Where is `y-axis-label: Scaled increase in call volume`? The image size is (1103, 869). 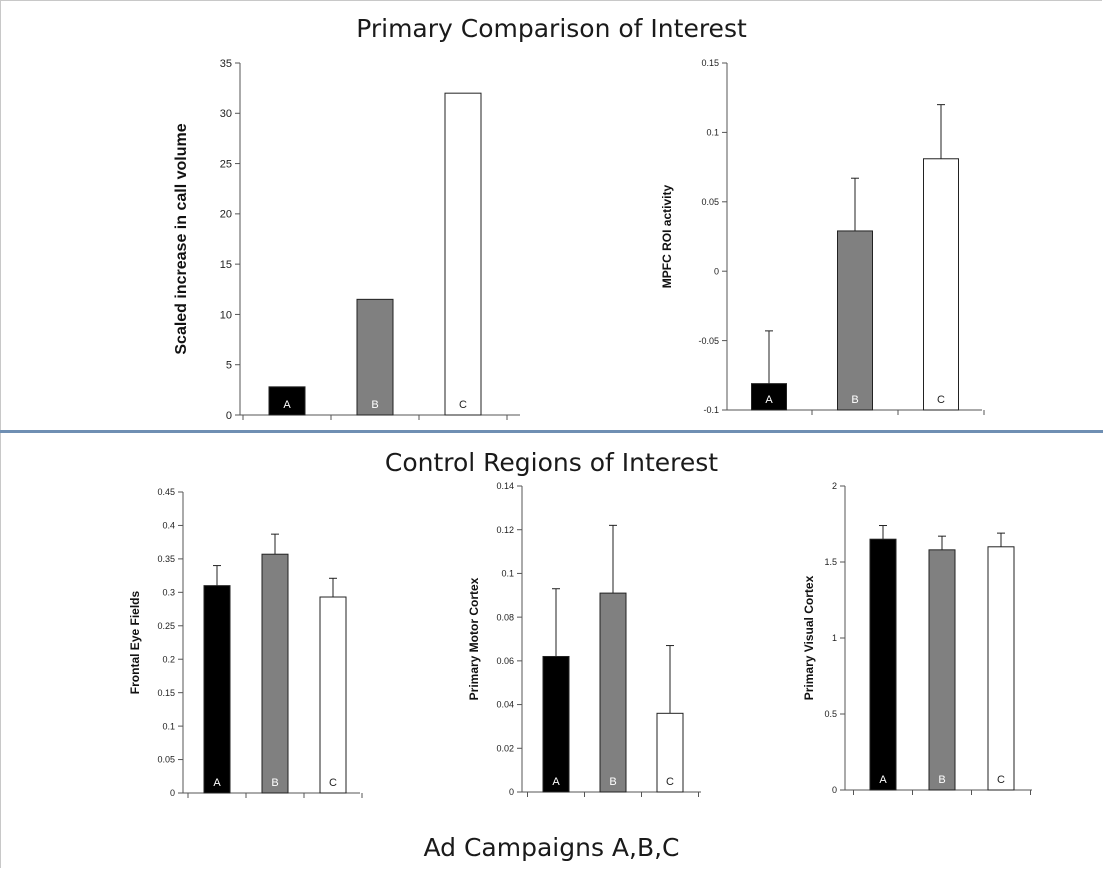 y-axis-label: Scaled increase in call volume is located at coordinates (181, 238).